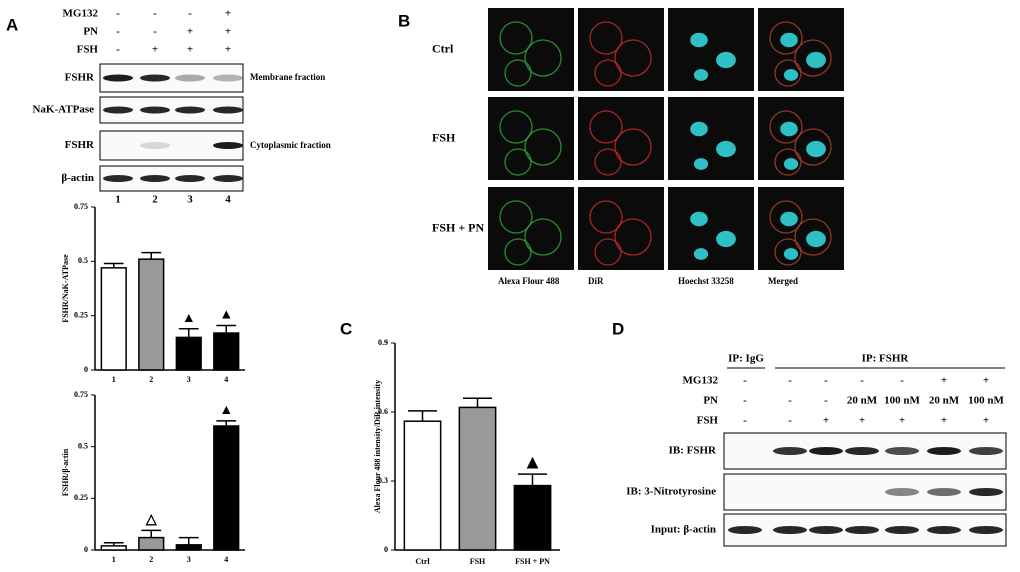 The image size is (1020, 572). What do you see at coordinates (529, 281) in the screenshot?
I see `column-label: Alexa Flour 488` at bounding box center [529, 281].